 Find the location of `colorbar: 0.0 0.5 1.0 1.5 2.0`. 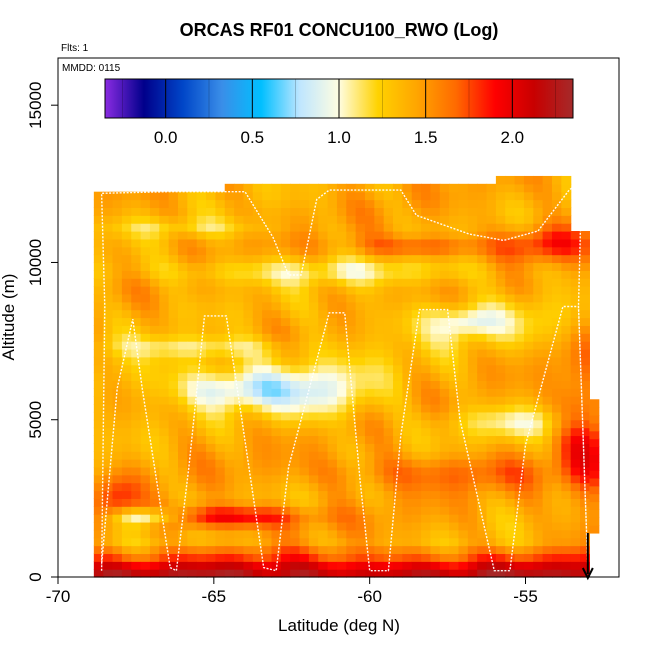

colorbar: 0.0 0.5 1.0 1.5 2.0 is located at coordinates (339, 112).